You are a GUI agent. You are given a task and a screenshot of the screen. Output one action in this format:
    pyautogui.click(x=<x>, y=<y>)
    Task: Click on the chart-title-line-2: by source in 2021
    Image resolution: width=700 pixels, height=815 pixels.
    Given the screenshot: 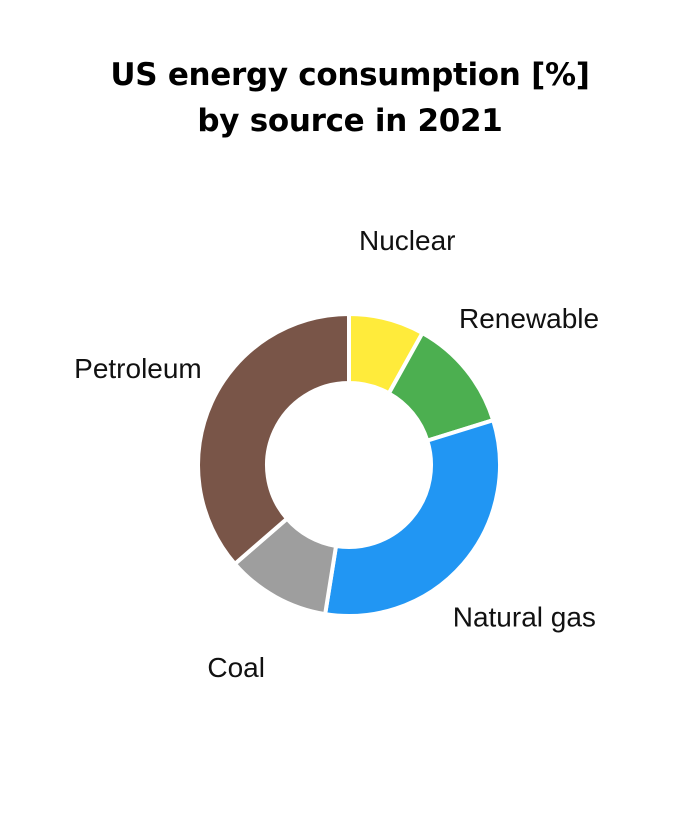 What is the action you would take?
    pyautogui.click(x=350, y=121)
    